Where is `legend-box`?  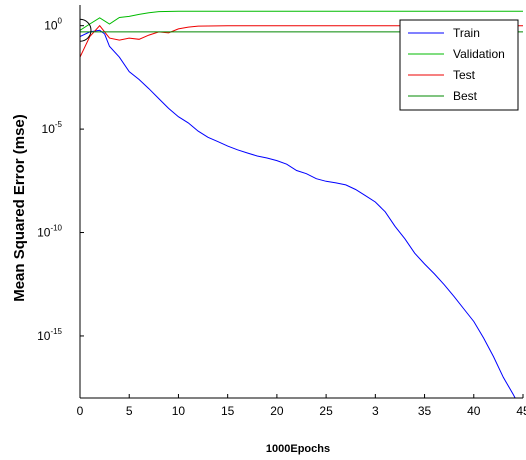 legend-box is located at coordinates (459, 65).